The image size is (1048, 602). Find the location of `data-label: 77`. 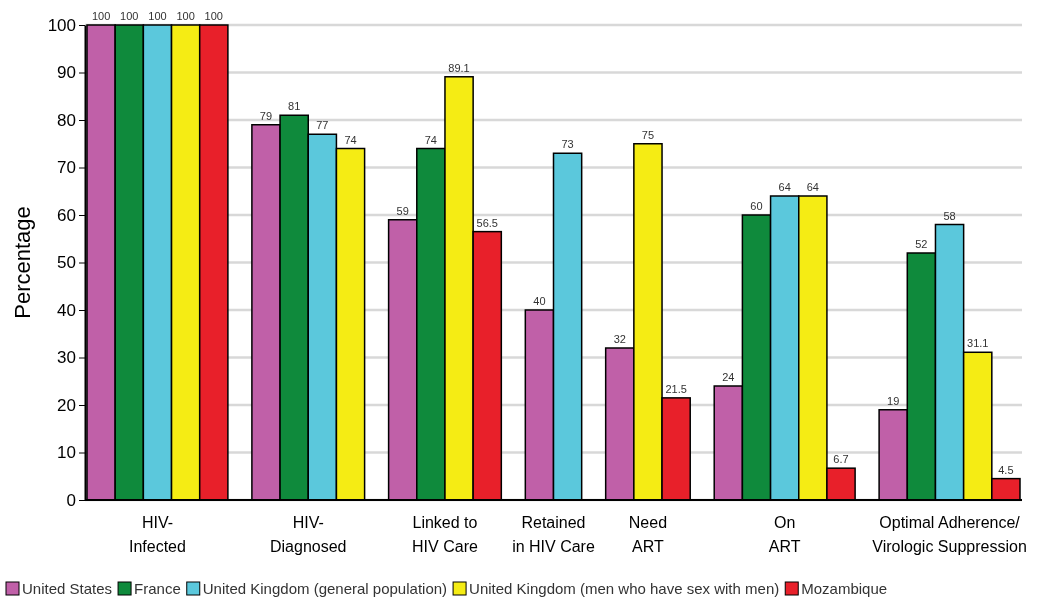

data-label: 77 is located at coordinates (322, 125).